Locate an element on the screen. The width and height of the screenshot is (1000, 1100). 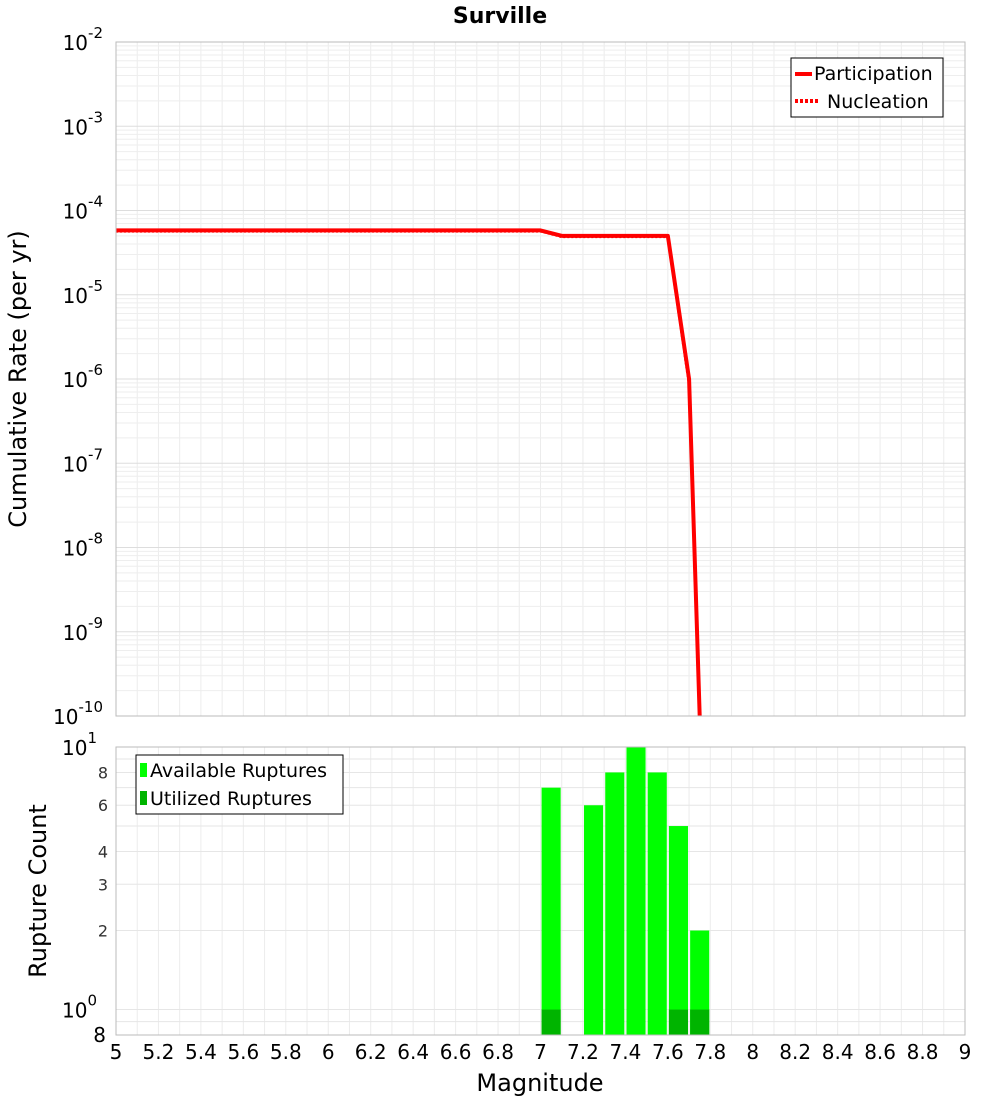
x-tick-label: 7.4 is located at coordinates (625, 1052).